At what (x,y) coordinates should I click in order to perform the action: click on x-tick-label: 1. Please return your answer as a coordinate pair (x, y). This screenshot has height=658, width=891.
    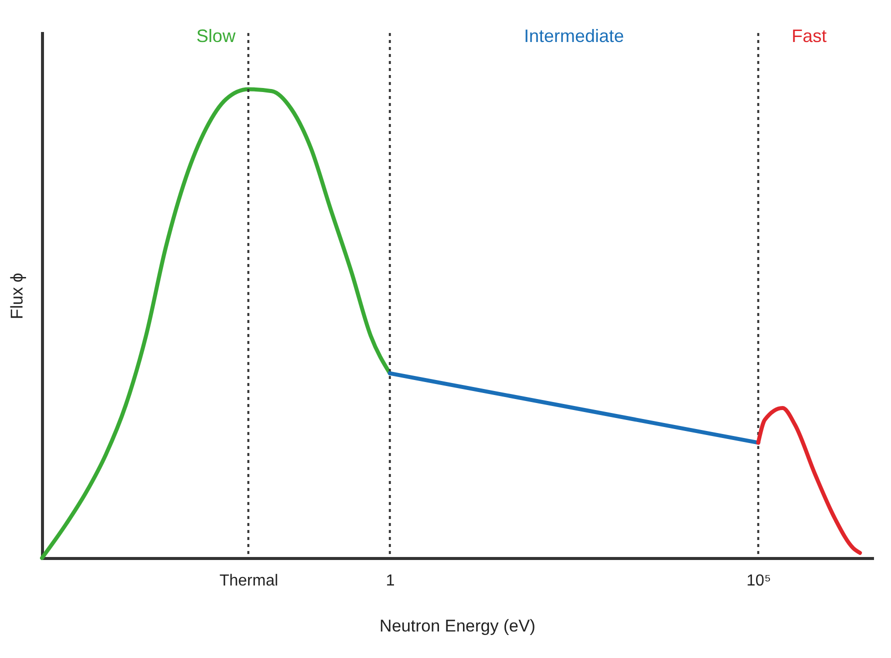
    Looking at the image, I should click on (390, 581).